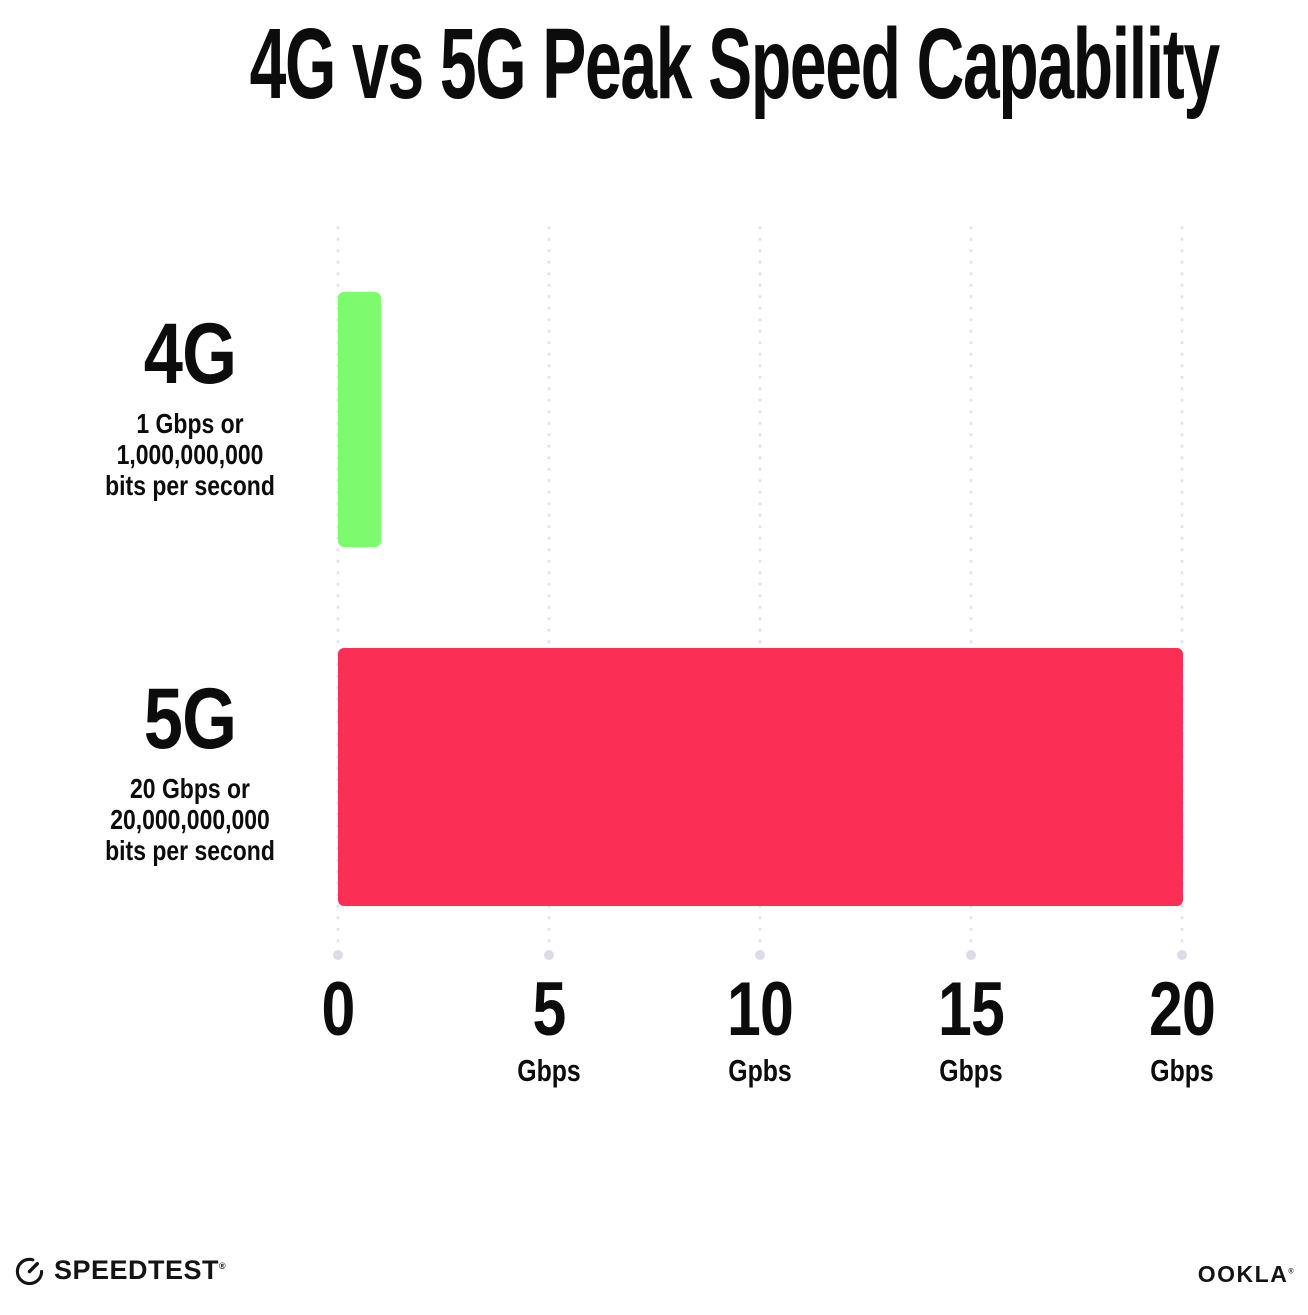  I want to click on speedtest-wordmark: SPEEDTEST®, so click(140, 1270).